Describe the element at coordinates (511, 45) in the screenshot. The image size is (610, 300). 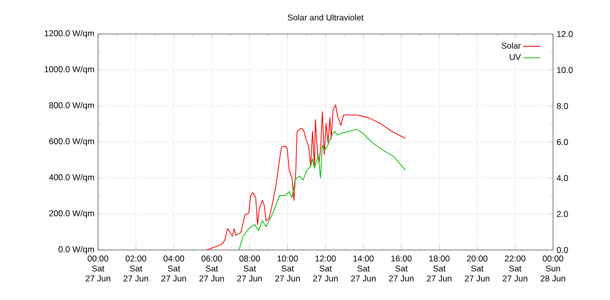
I see `legend-label: Solar` at that location.